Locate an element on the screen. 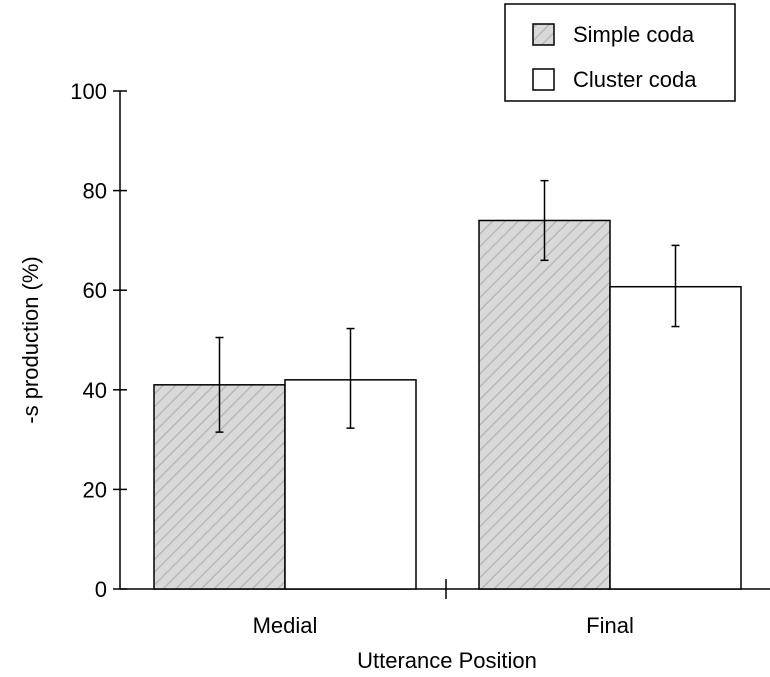 This screenshot has width=770, height=677. y-tick-label: 40 is located at coordinates (95, 390).